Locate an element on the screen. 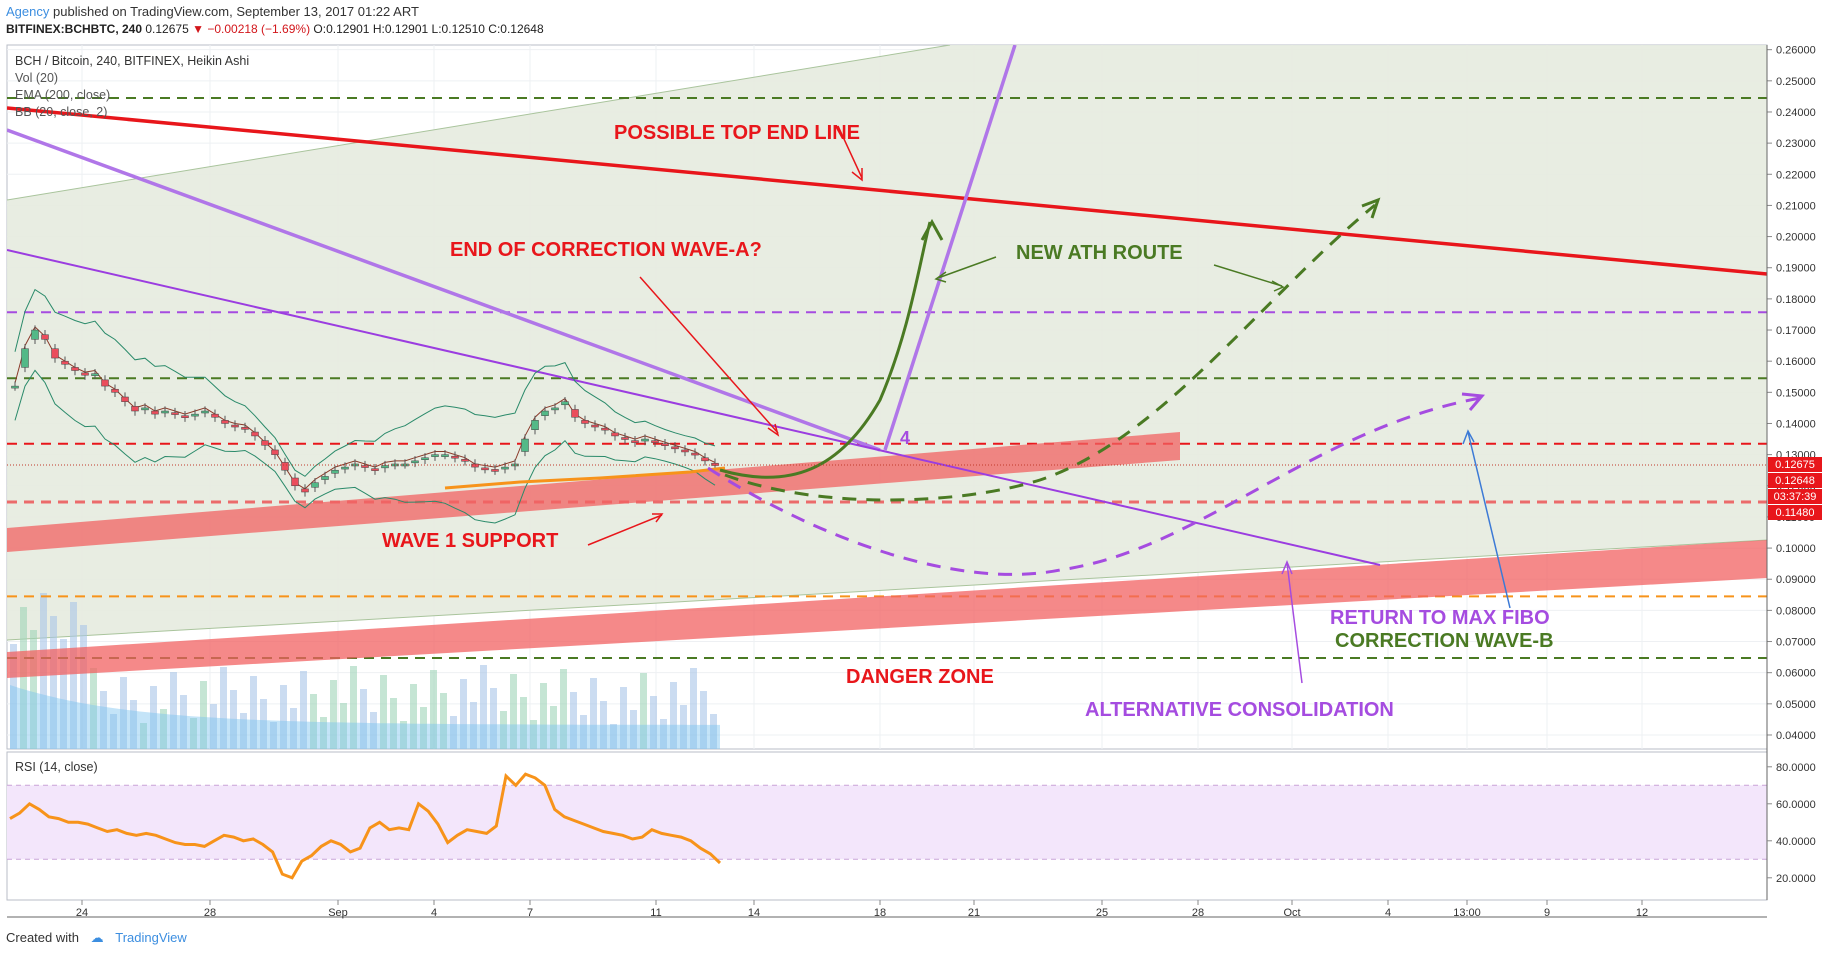 This screenshot has height=956, width=1824. rsi-axis: 80.0000 60.0000 40.0000 20.0000 is located at coordinates (1791, 823).